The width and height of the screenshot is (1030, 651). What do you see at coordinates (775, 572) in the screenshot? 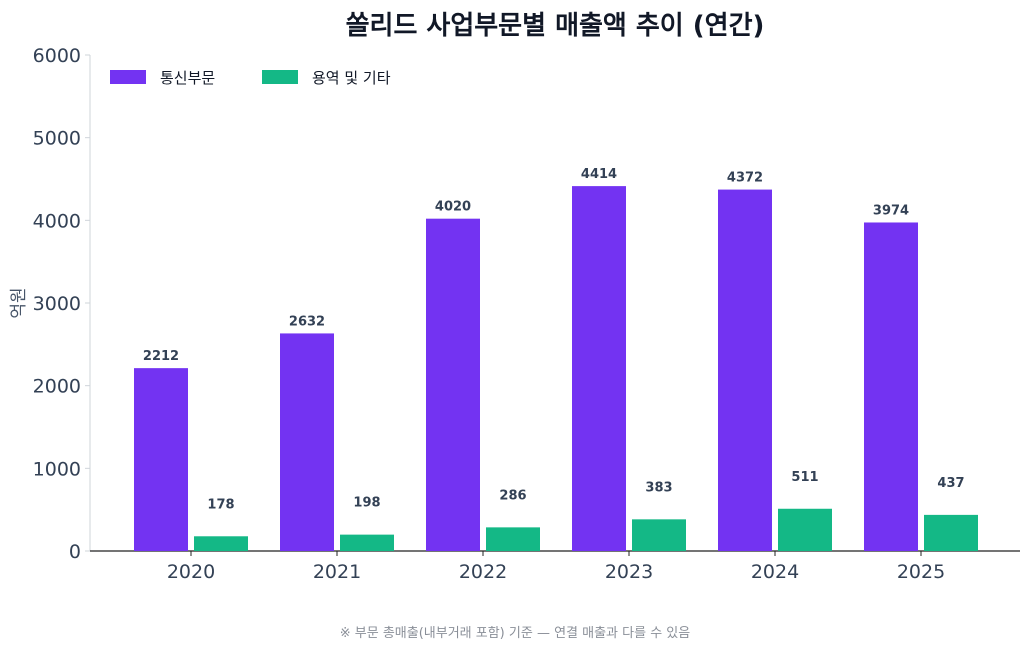
I see `x-tick-label: 2024` at bounding box center [775, 572].